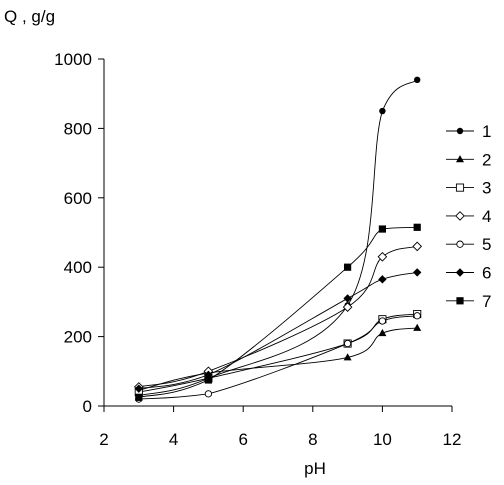 The width and height of the screenshot is (504, 485). I want to click on legend-item: 7, so click(468, 301).